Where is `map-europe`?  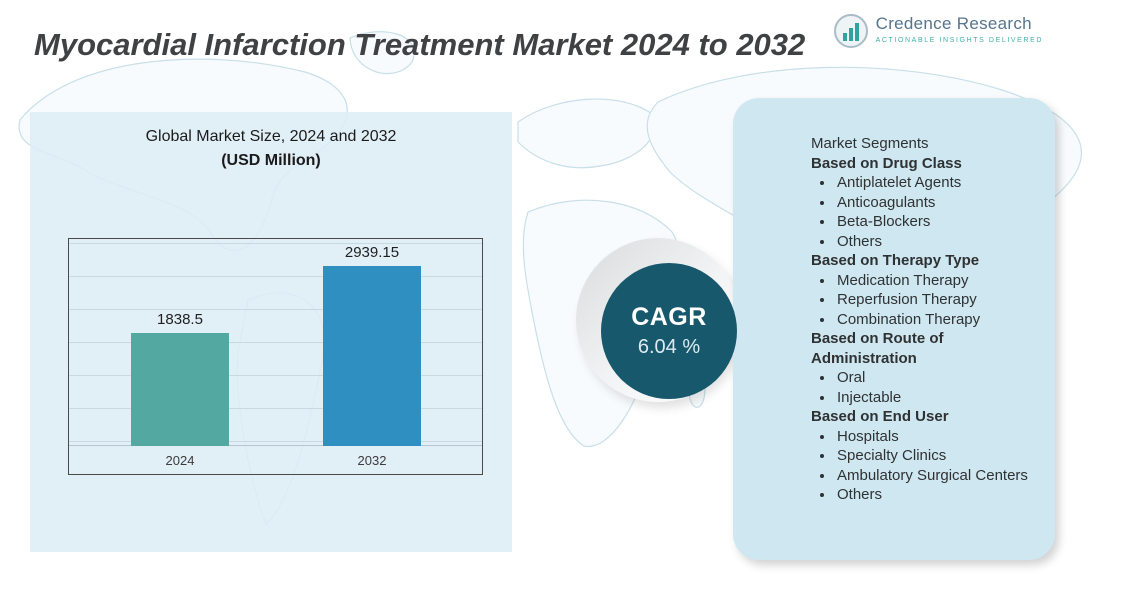 map-europe is located at coordinates (586, 133).